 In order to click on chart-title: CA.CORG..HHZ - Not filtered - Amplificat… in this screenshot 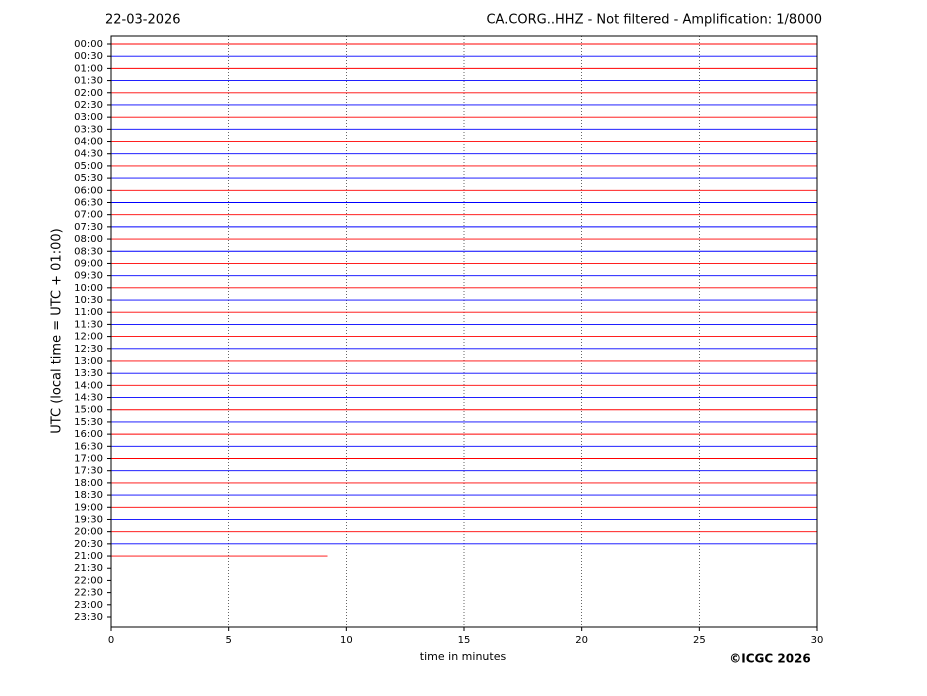, I will do `click(654, 20)`.